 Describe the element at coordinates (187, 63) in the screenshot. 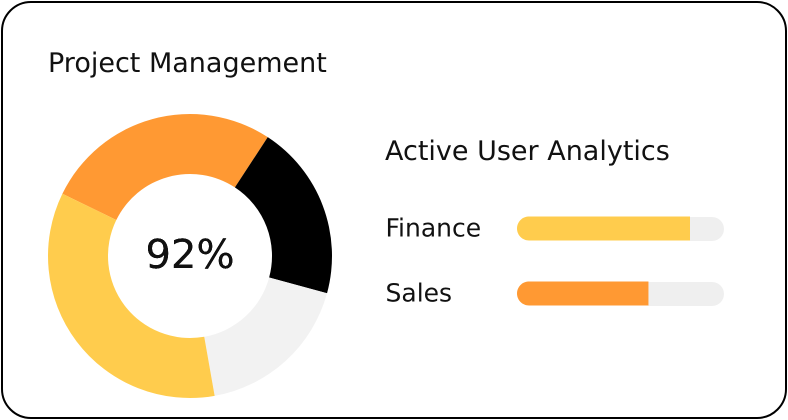

I see `chart-title: Project Management` at that location.